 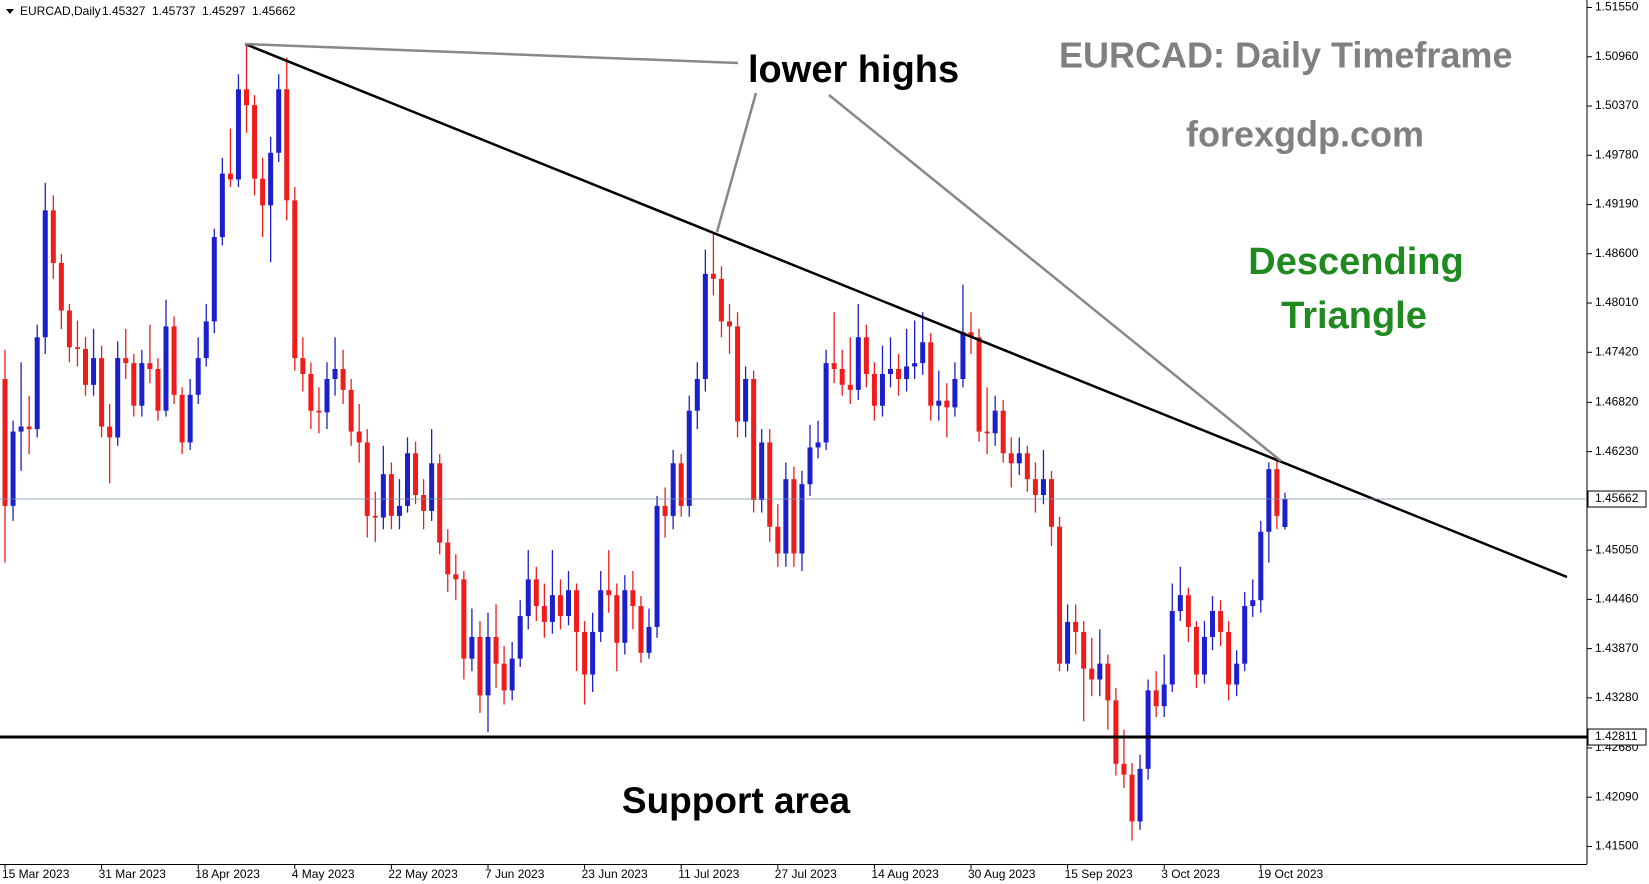 What do you see at coordinates (1305, 134) in the screenshot?
I see `chart-subtitle: forexgdp.com` at bounding box center [1305, 134].